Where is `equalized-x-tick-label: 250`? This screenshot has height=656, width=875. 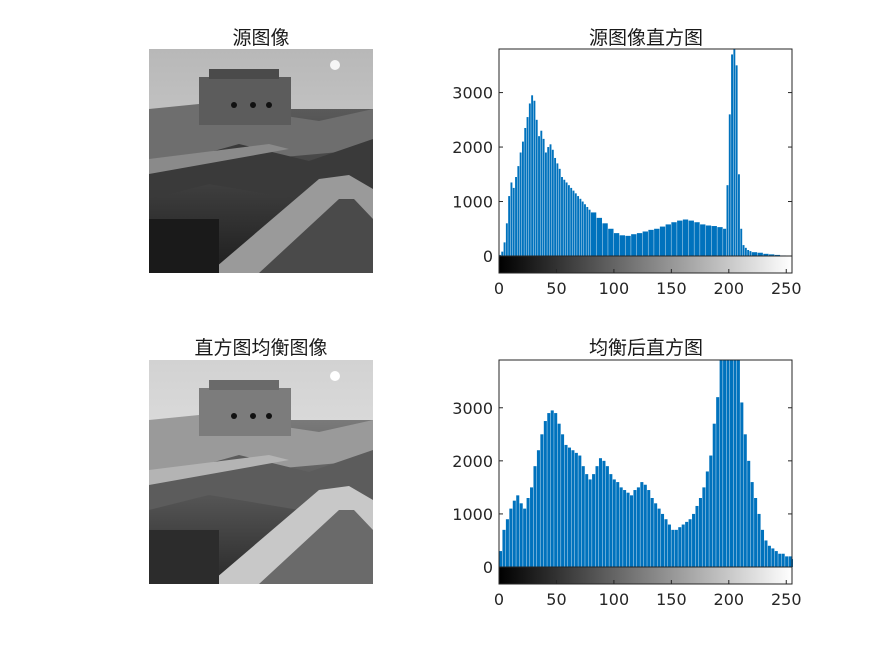 equalized-x-tick-label: 250 is located at coordinates (786, 599).